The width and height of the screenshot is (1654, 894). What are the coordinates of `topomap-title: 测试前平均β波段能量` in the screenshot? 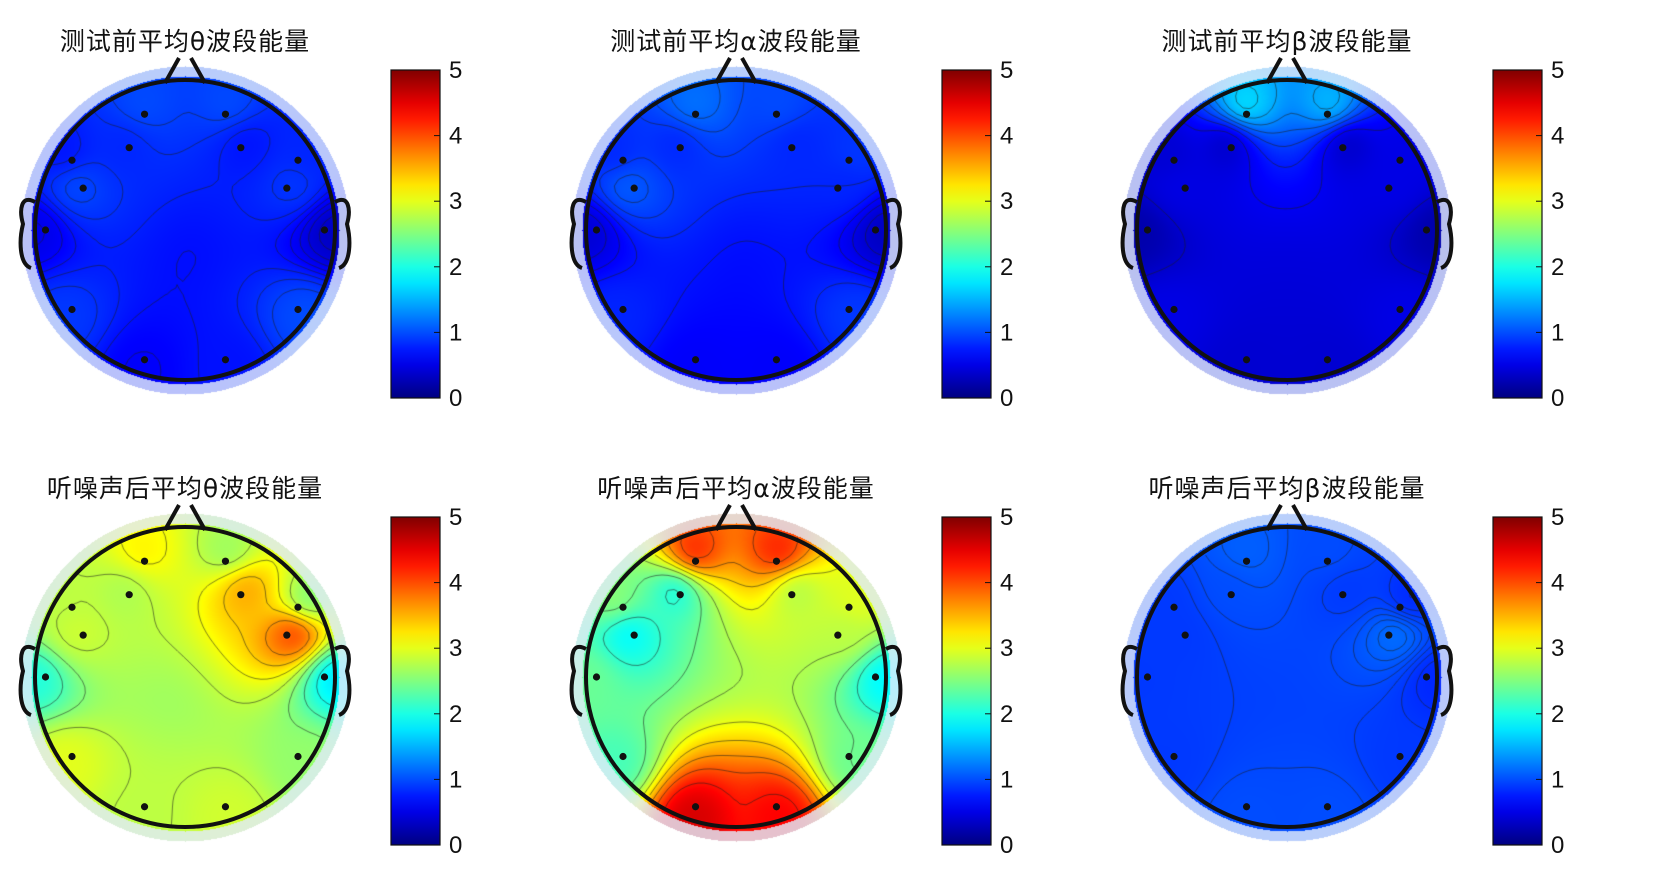 It's located at (1287, 41).